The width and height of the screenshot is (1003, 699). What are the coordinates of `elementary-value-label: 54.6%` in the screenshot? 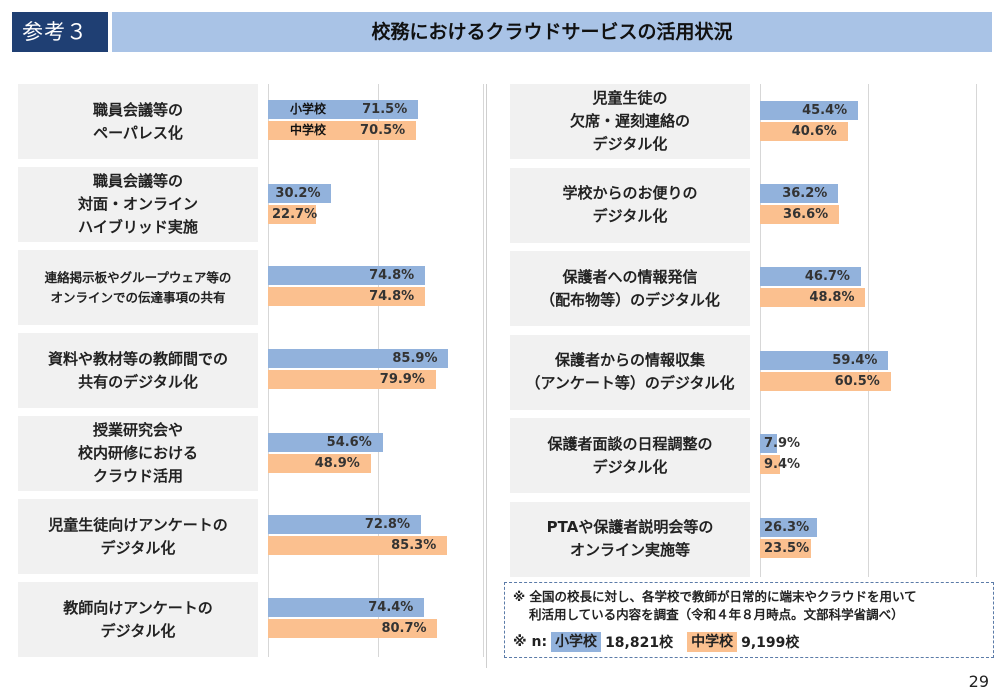 It's located at (349, 442).